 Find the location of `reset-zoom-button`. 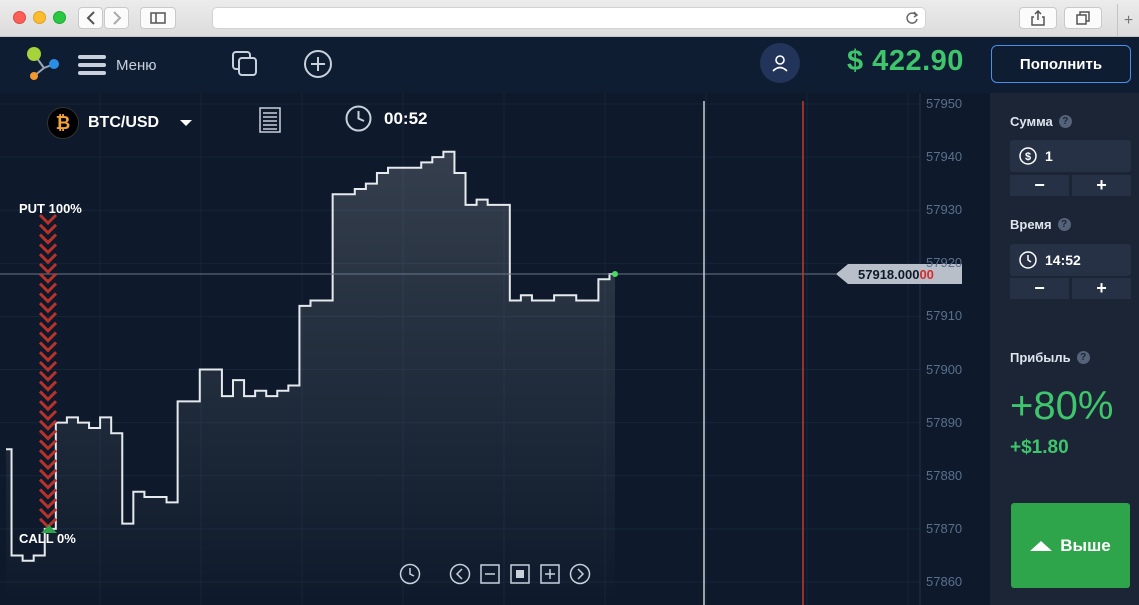

reset-zoom-button is located at coordinates (520, 574).